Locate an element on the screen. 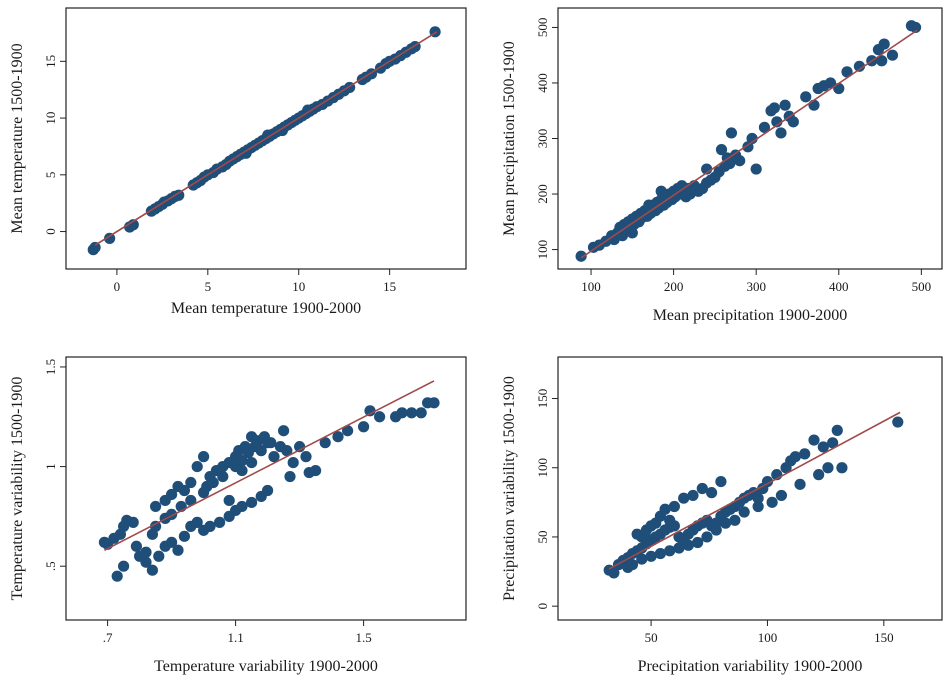  y-tick-label: 300 is located at coordinates (542, 139).